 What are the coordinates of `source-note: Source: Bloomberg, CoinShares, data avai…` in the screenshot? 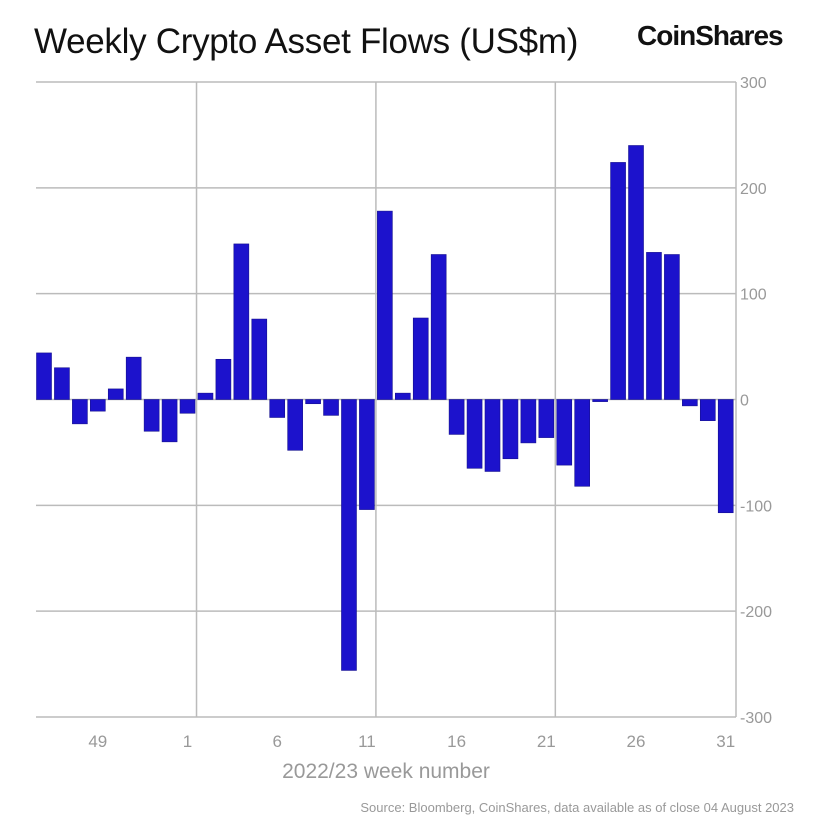 It's located at (577, 807).